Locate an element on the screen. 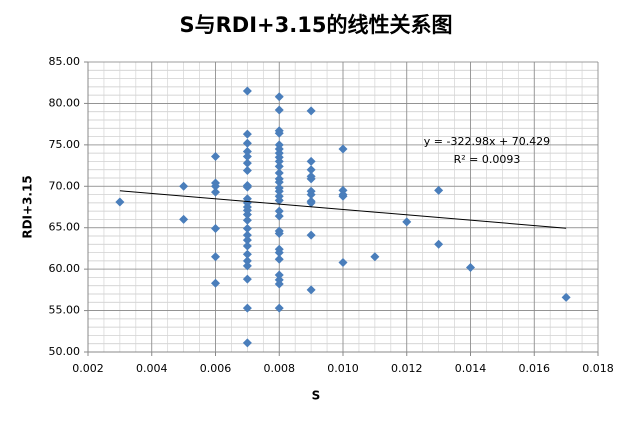 The height and width of the screenshot is (421, 632). y-tick-label: 75.00 is located at coordinates (65, 144).